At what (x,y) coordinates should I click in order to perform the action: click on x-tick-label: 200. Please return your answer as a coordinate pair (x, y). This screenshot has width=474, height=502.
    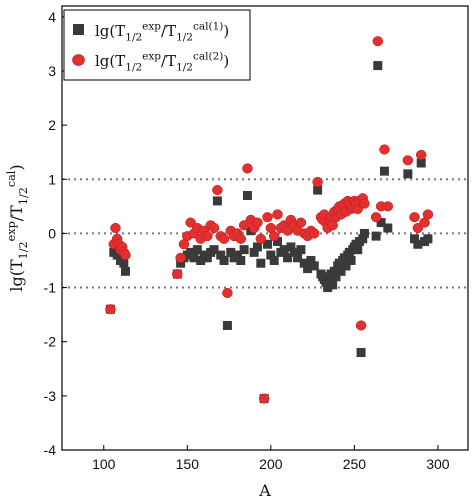
    Looking at the image, I should click on (271, 464).